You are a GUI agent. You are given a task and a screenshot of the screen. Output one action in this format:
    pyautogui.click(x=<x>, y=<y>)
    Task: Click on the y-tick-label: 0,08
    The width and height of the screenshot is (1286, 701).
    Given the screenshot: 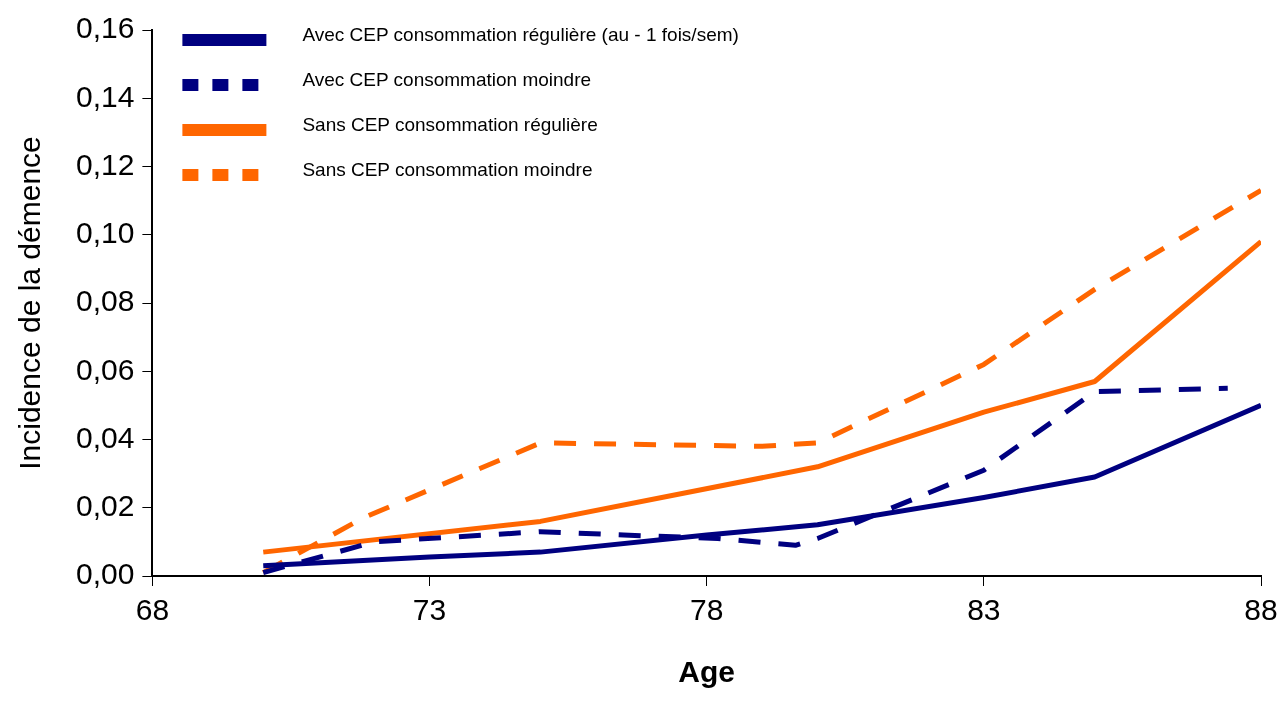 What is the action you would take?
    pyautogui.click(x=105, y=301)
    